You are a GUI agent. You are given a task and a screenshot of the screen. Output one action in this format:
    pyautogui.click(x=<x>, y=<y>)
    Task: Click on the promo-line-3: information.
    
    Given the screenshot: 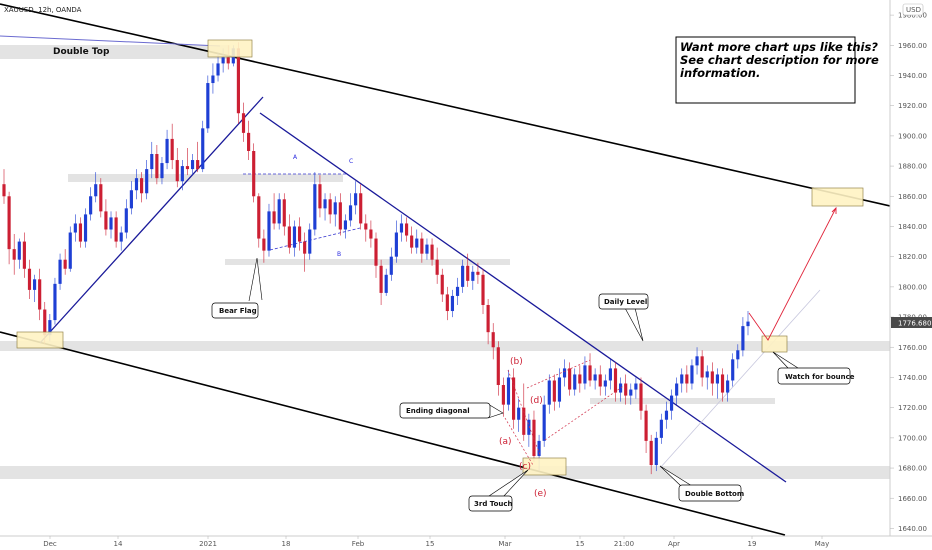 What is the action you would take?
    pyautogui.click(x=720, y=73)
    